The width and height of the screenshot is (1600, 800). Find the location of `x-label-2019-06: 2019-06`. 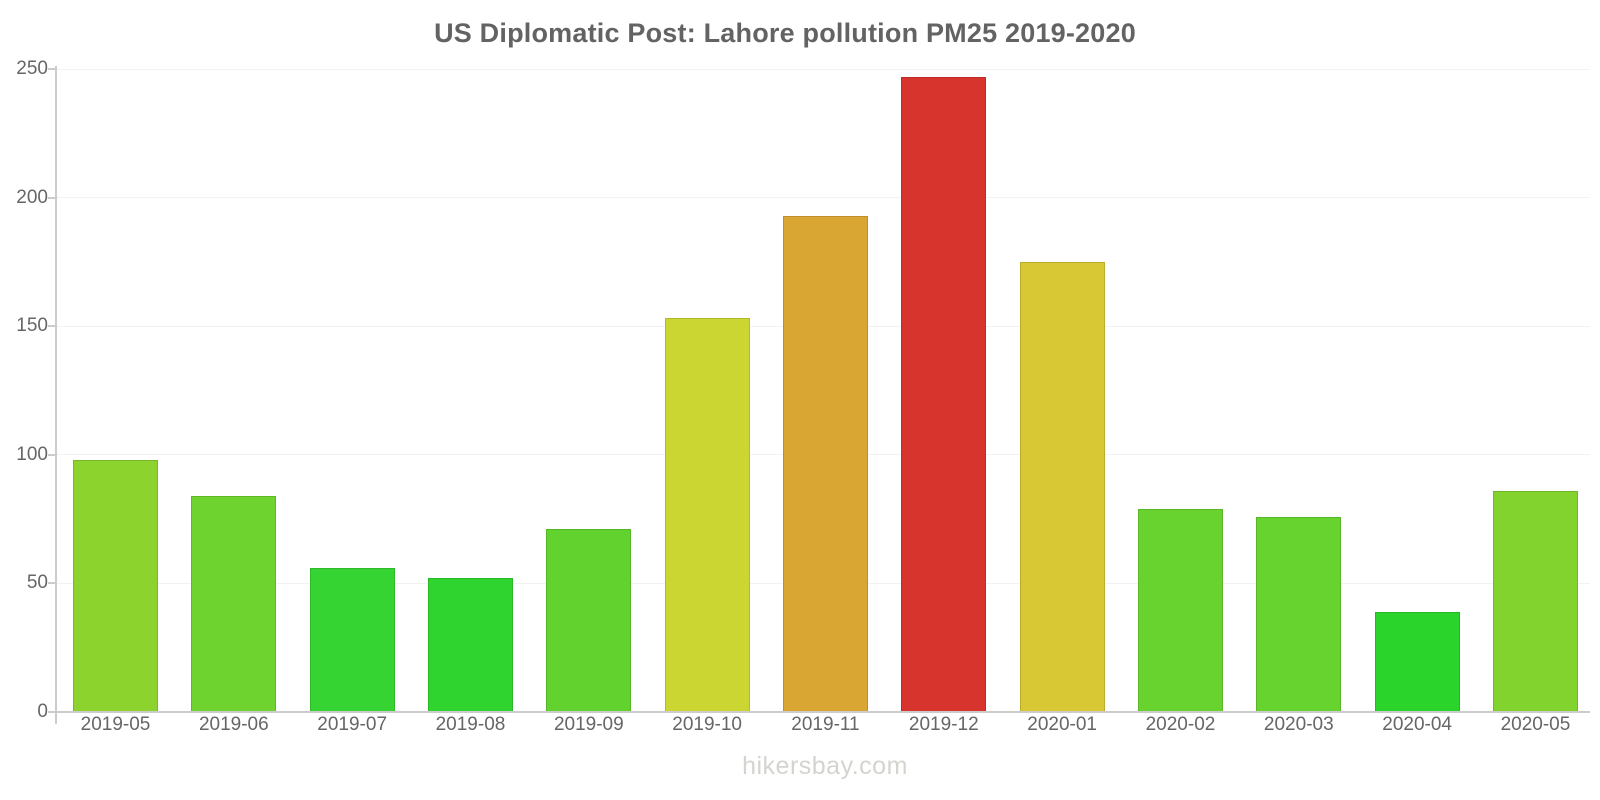

x-label-2019-06: 2019-06 is located at coordinates (233, 724).